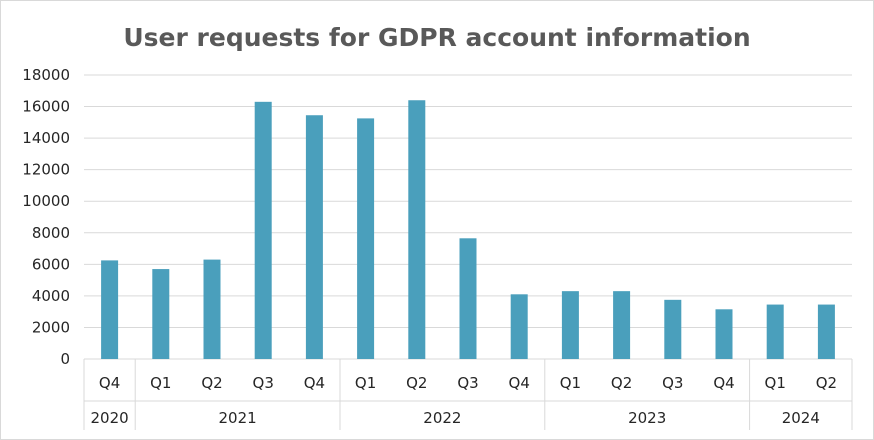  What do you see at coordinates (442, 418) in the screenshot?
I see `x-group-label: 2022` at bounding box center [442, 418].